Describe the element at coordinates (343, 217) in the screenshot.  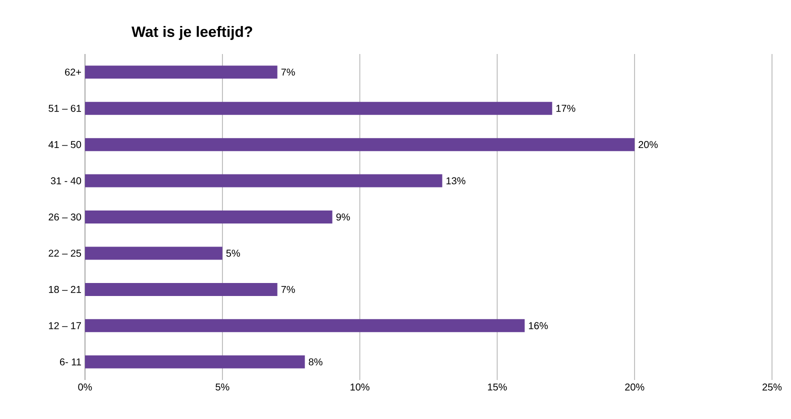
I see `data-label: 9%` at that location.